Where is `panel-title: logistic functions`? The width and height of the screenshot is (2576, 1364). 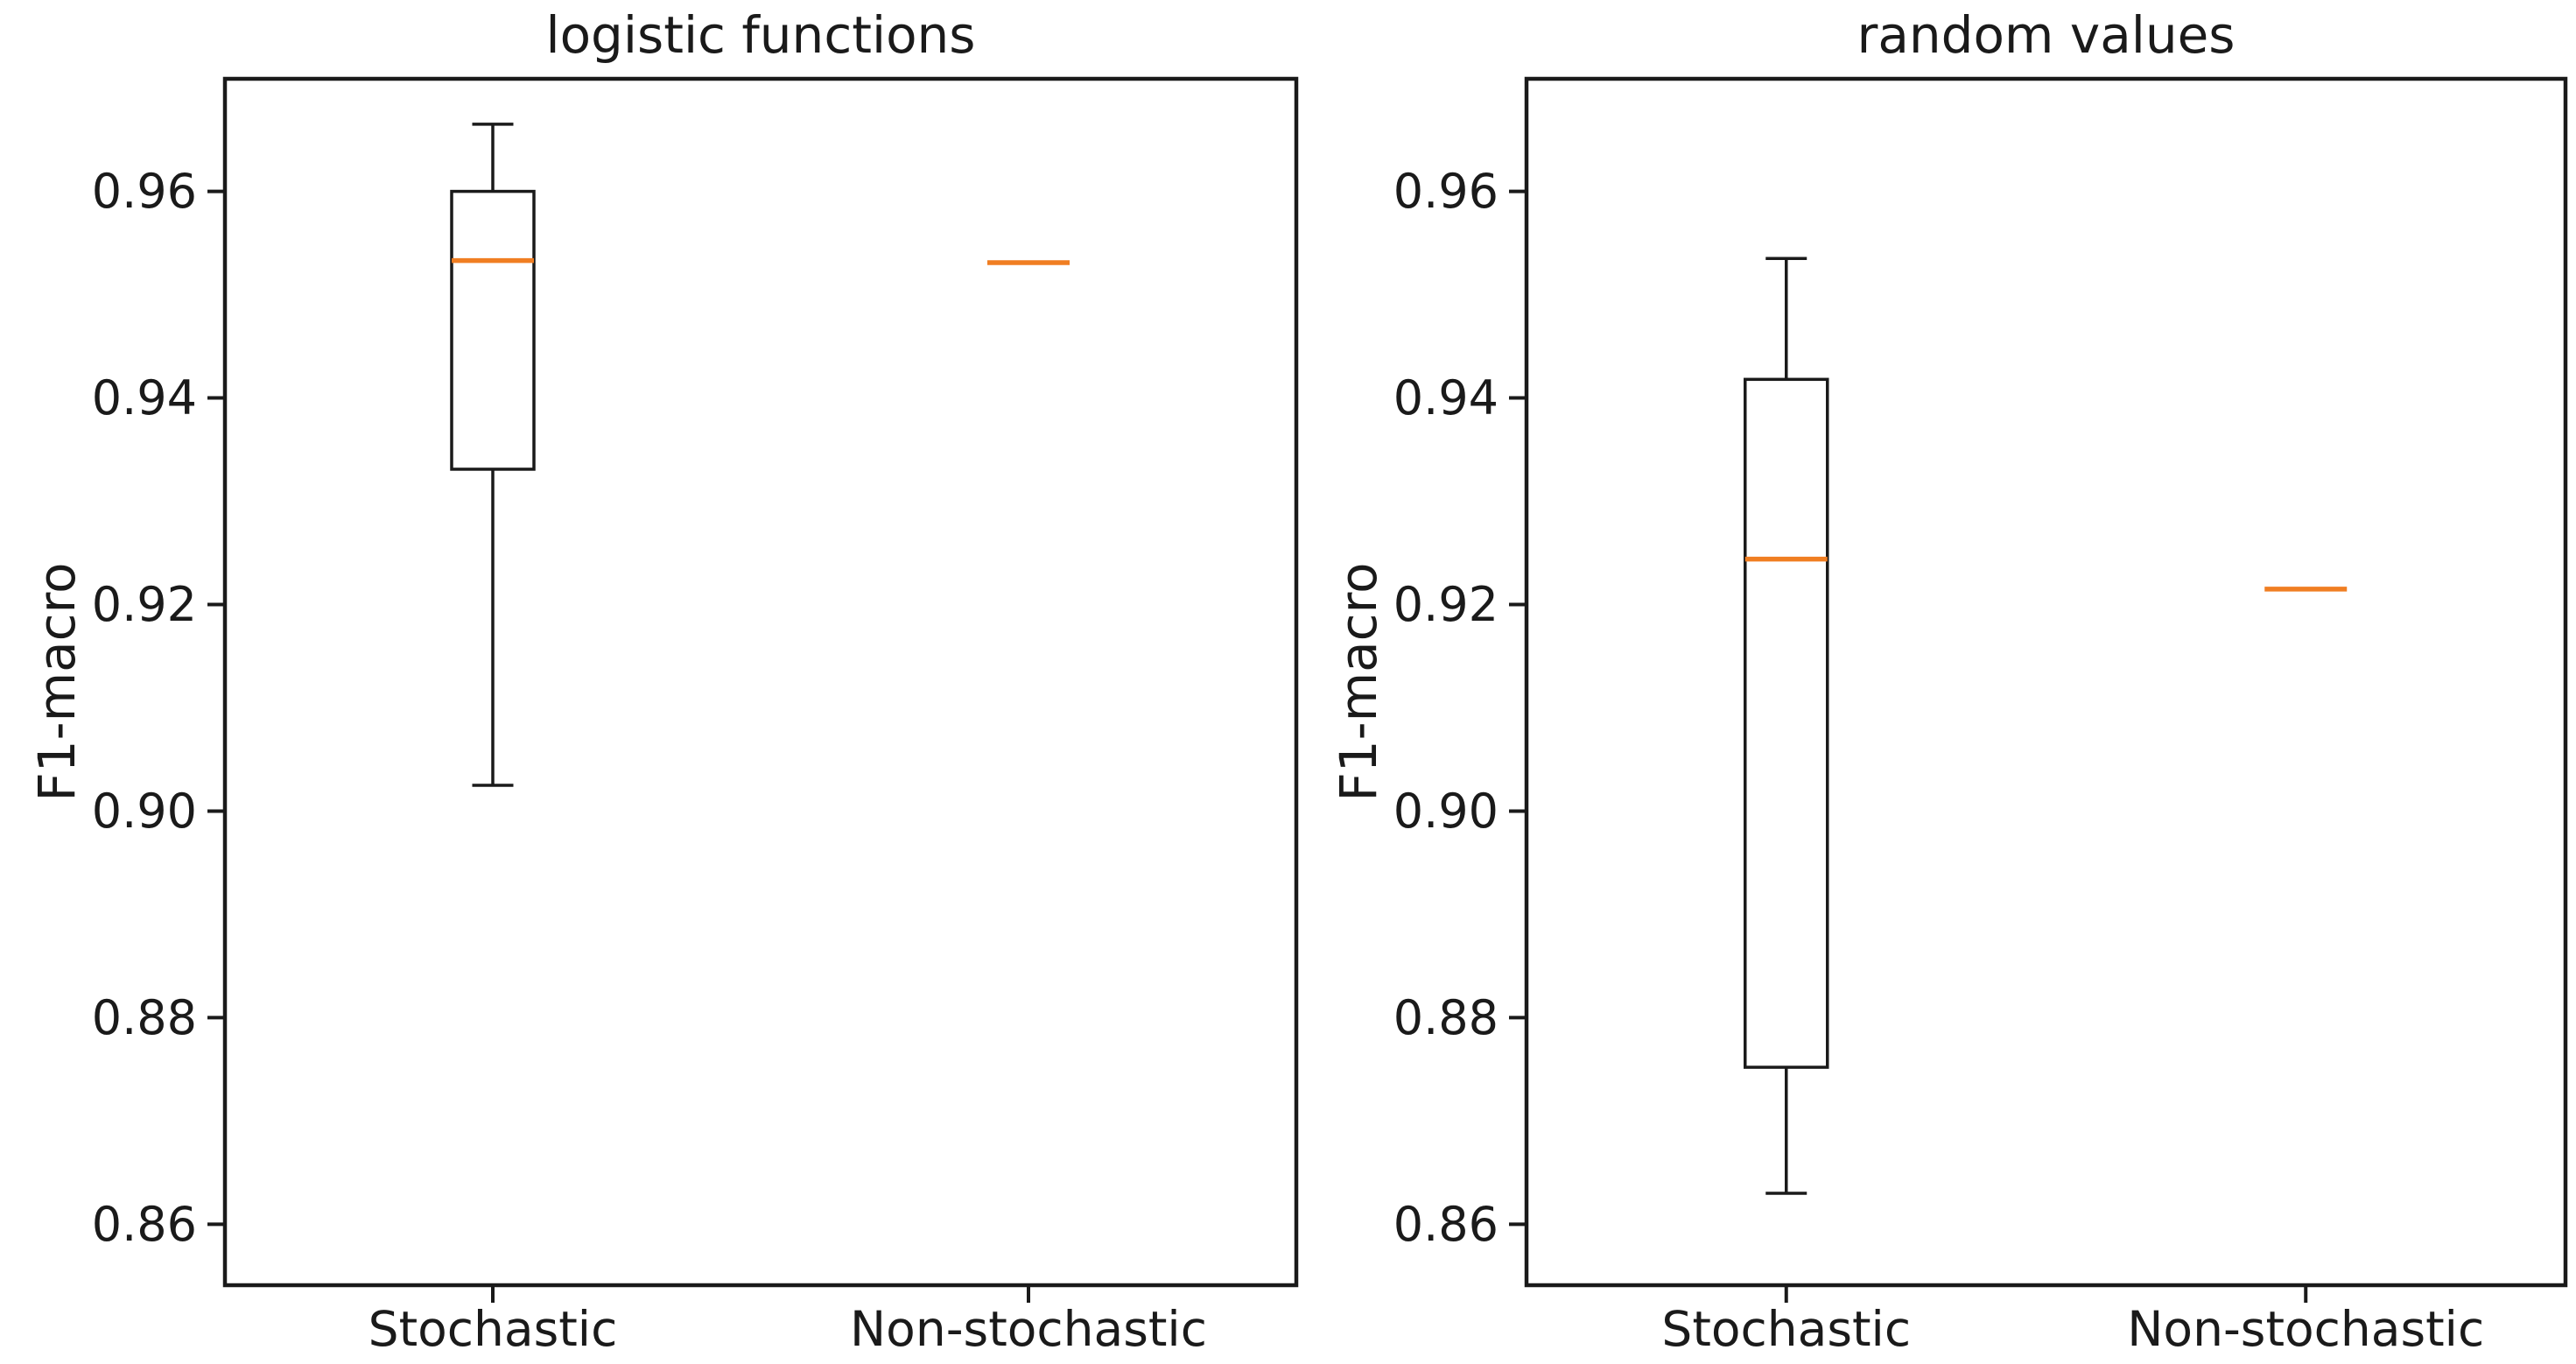 panel-title: logistic functions is located at coordinates (760, 35).